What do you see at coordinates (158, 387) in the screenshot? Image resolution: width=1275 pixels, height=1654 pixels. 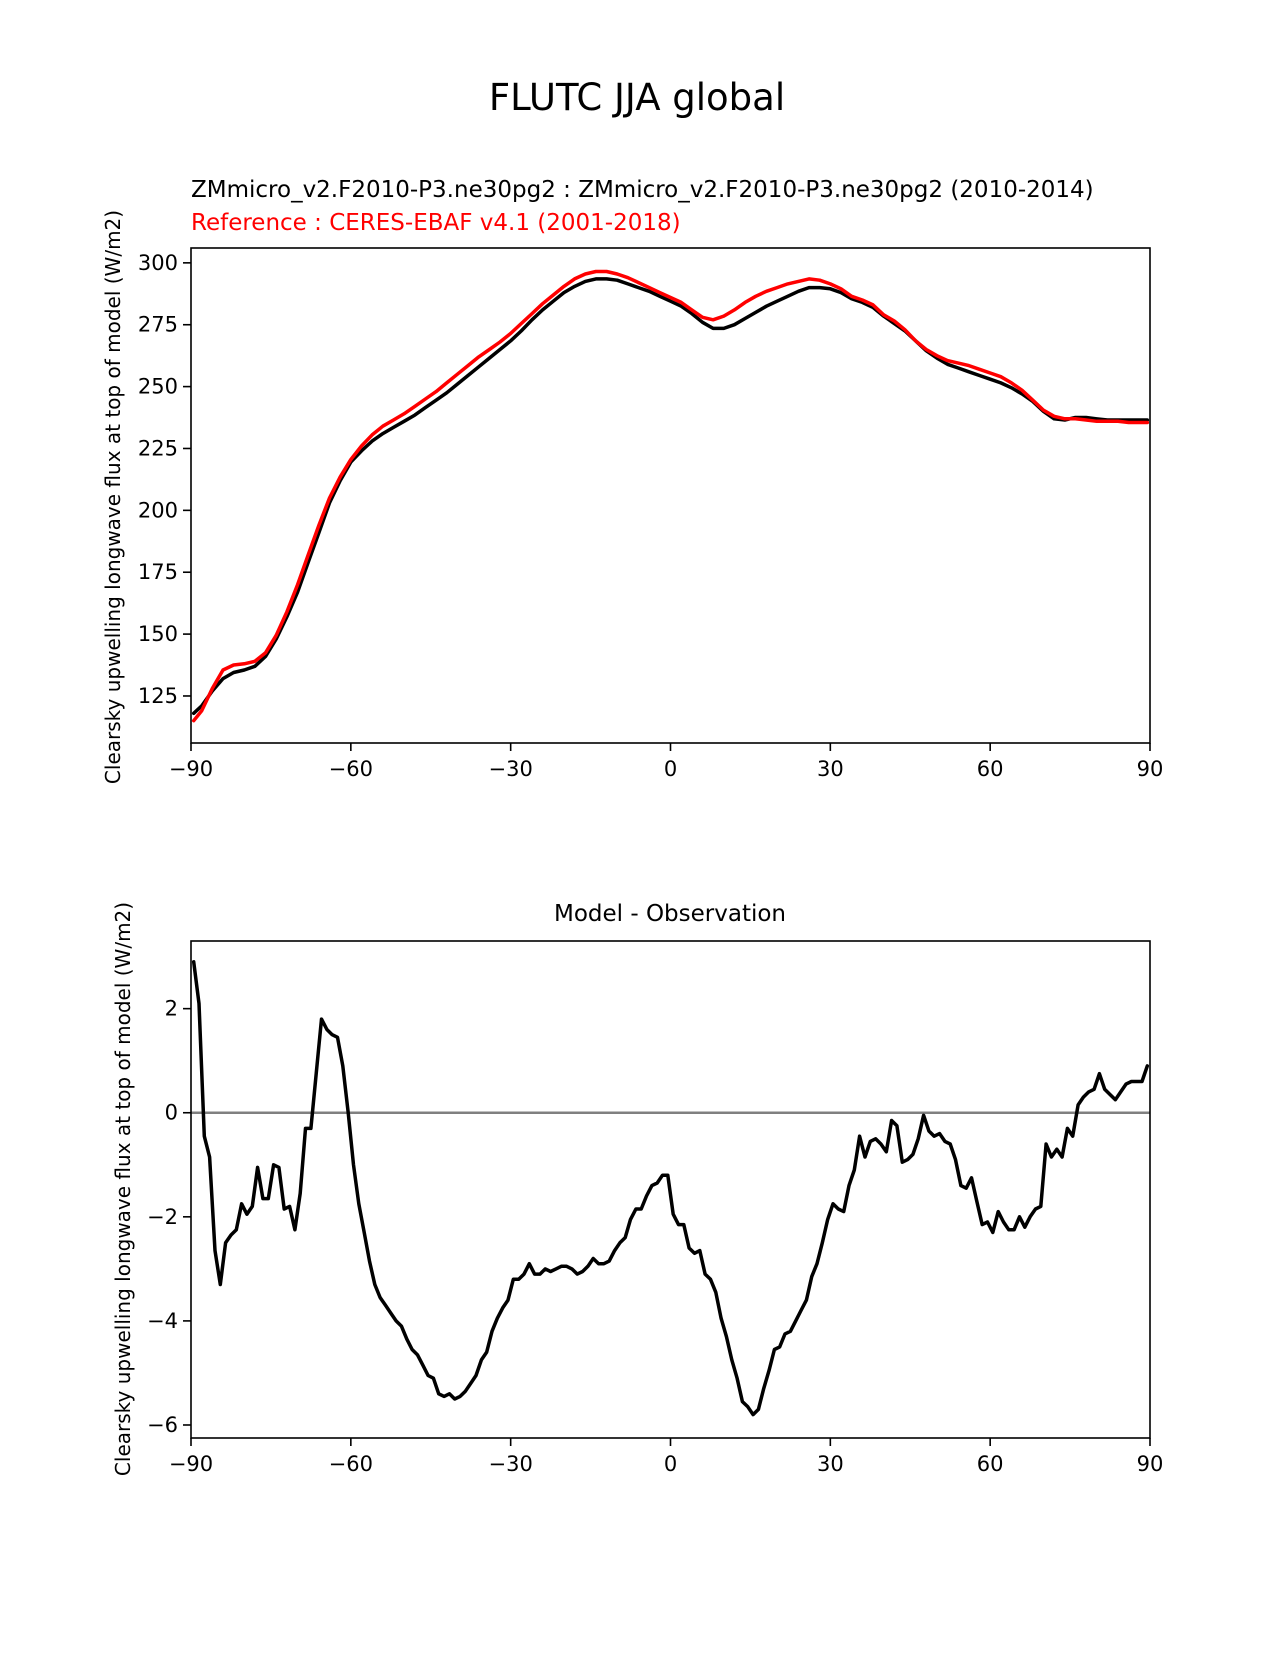 I see `y-tick-label: 250` at bounding box center [158, 387].